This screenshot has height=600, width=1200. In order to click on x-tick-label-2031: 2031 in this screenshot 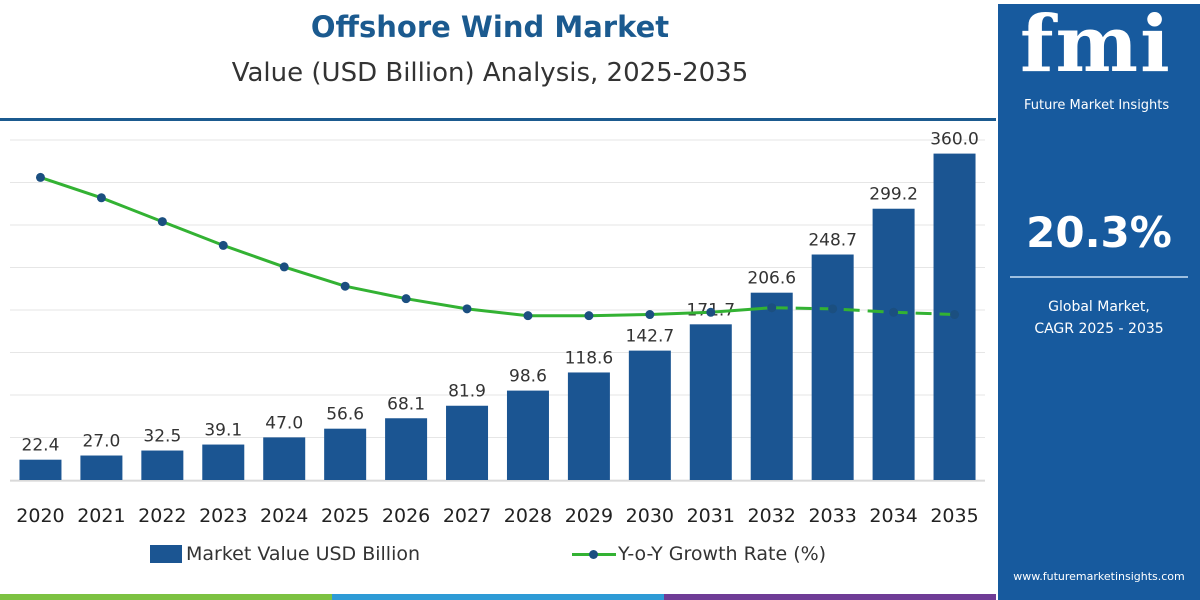, I will do `click(711, 516)`.